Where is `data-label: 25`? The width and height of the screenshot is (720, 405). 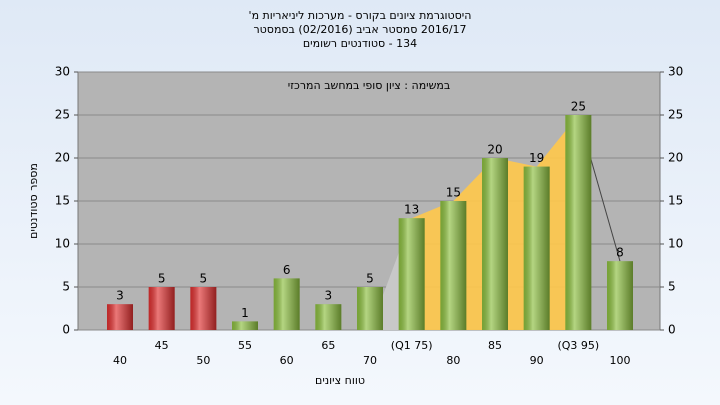 data-label: 25 is located at coordinates (578, 107).